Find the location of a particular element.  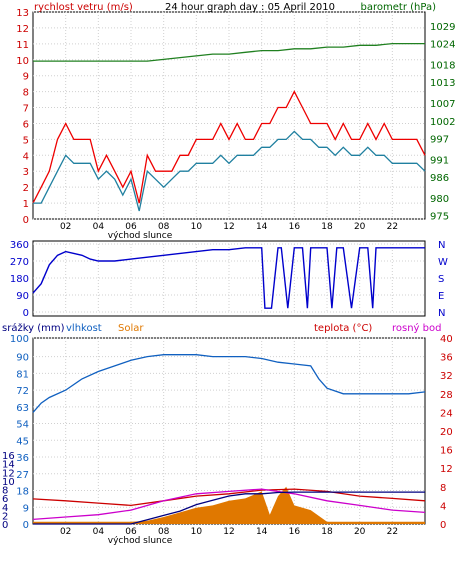

dewpoint-line is located at coordinates (229, 504).